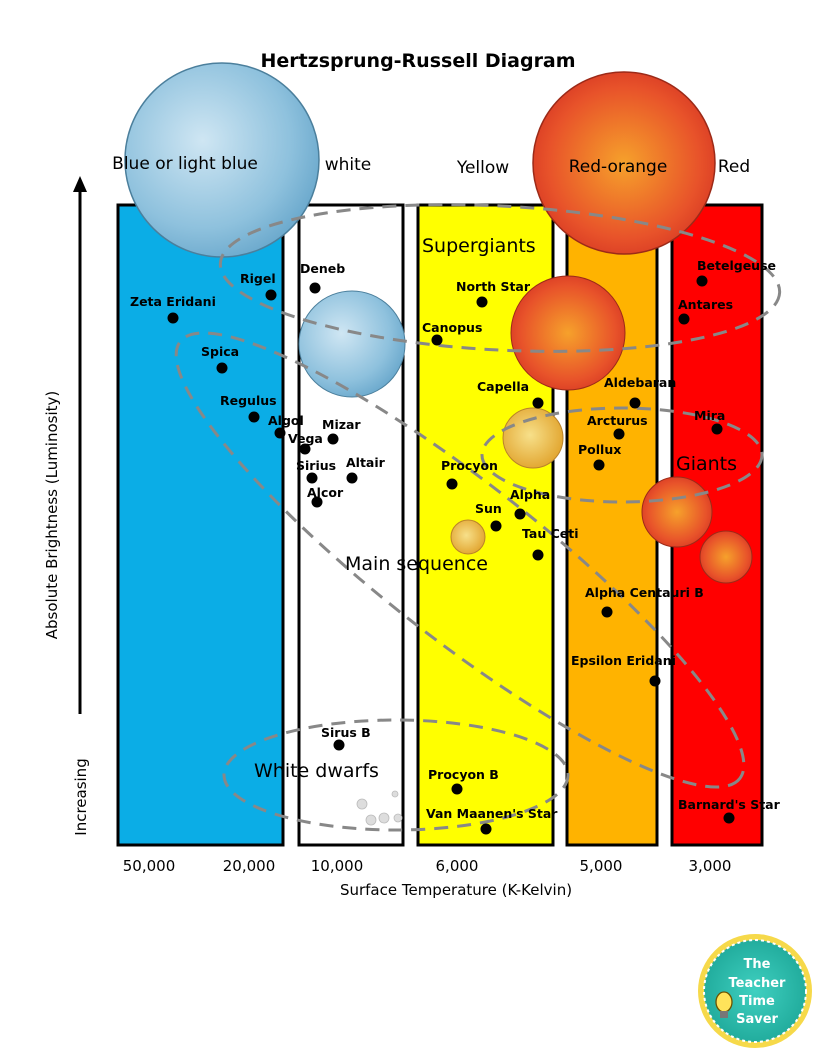 This screenshot has height=1060, width=816. I want to click on star-label-alpha-centauri-b: Alpha Centauri B, so click(644, 592).